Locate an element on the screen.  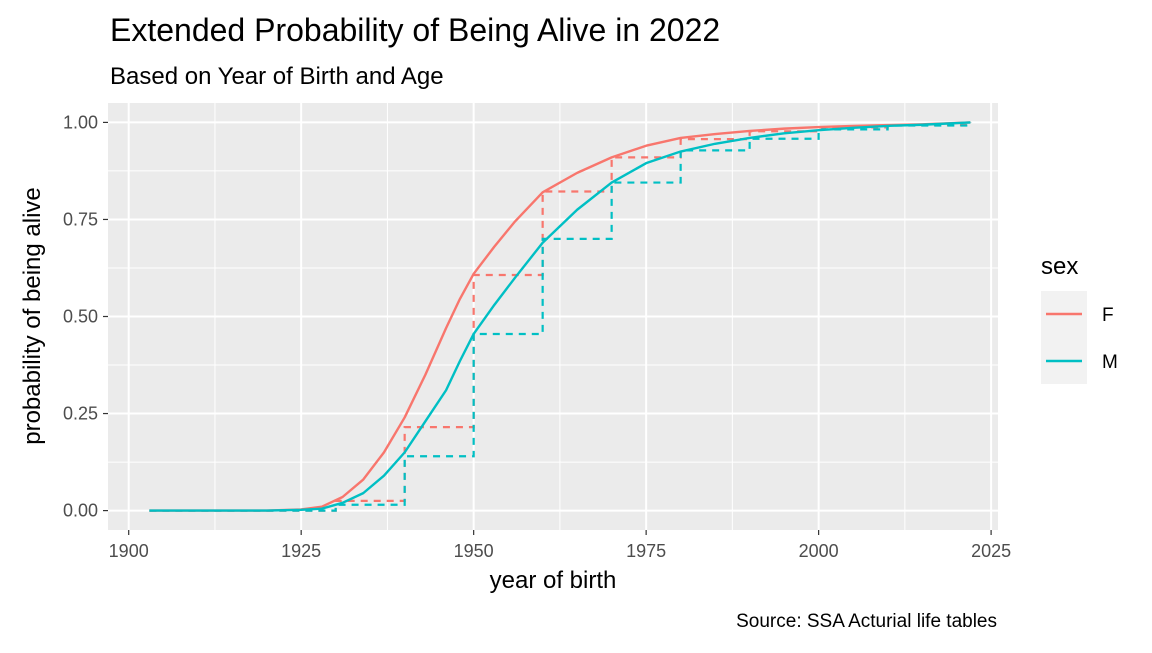
x-axis-title: year of birth is located at coordinates (553, 580).